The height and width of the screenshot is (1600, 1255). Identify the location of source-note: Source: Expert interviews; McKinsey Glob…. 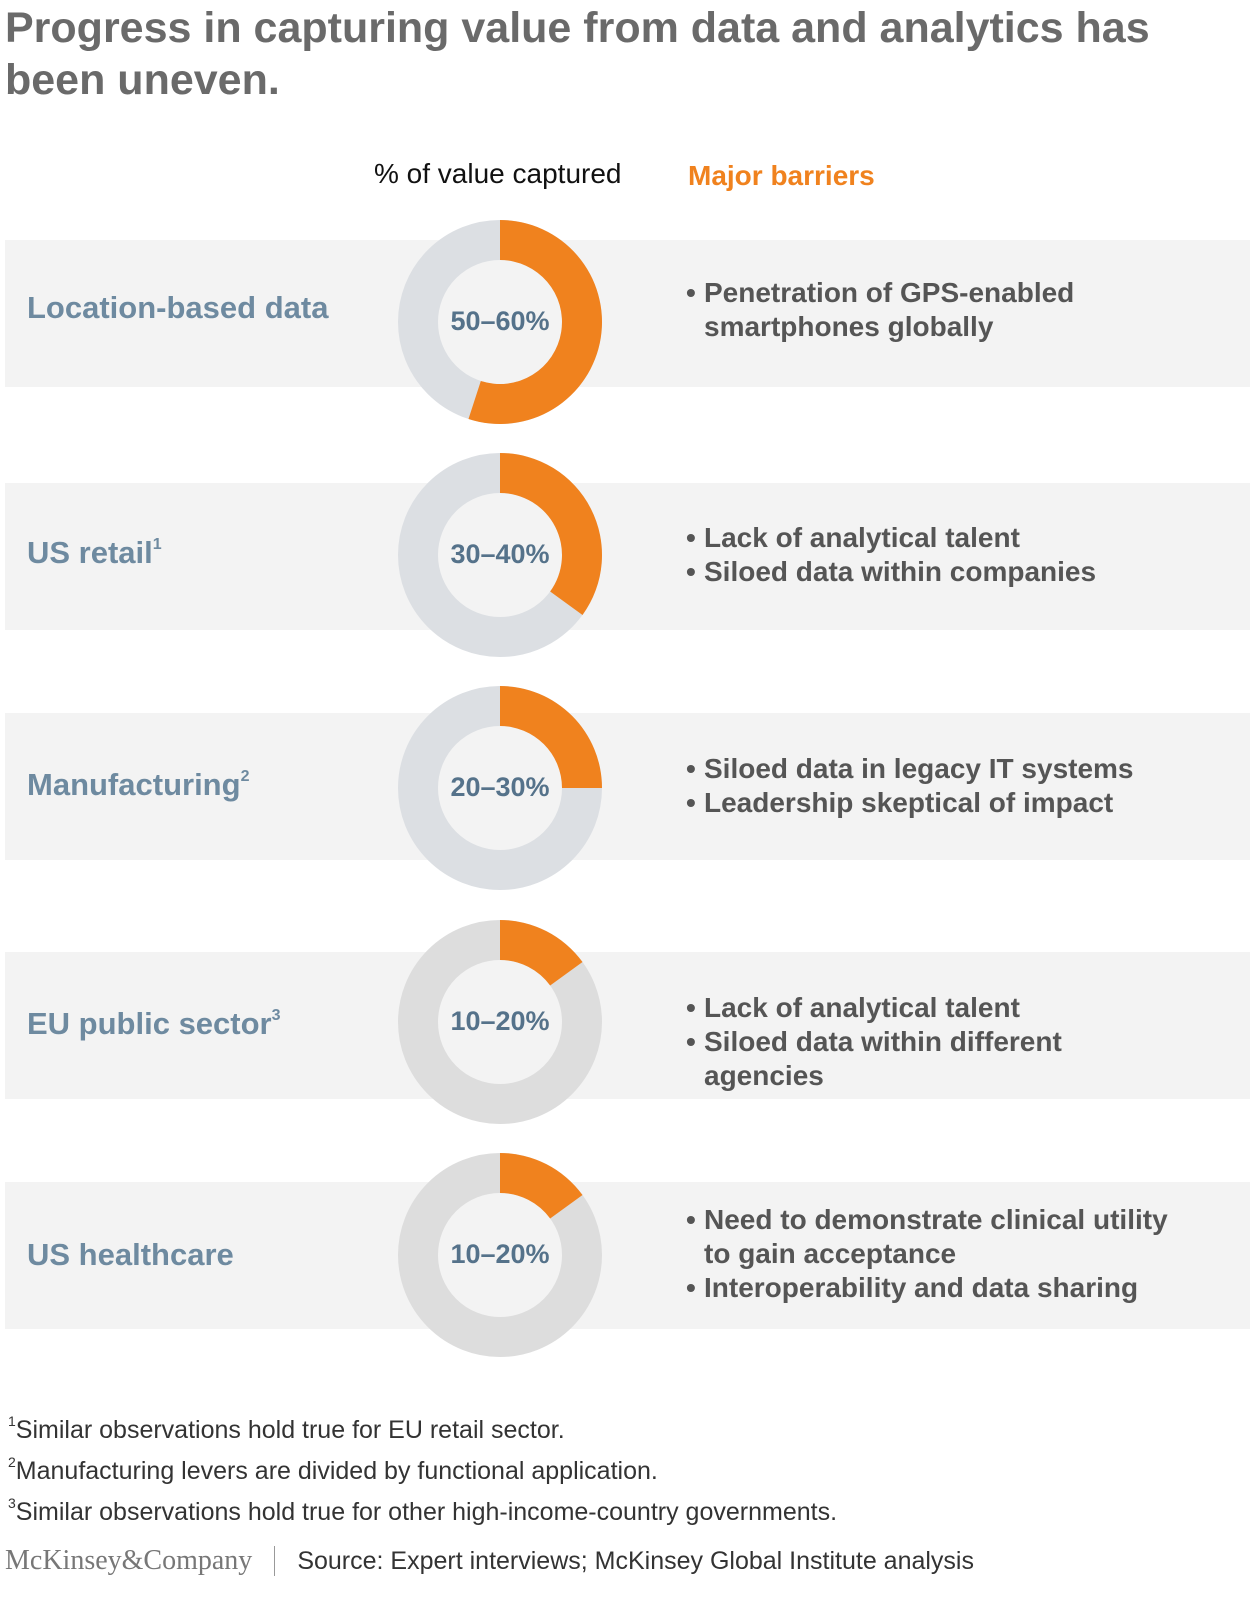
(635, 1560).